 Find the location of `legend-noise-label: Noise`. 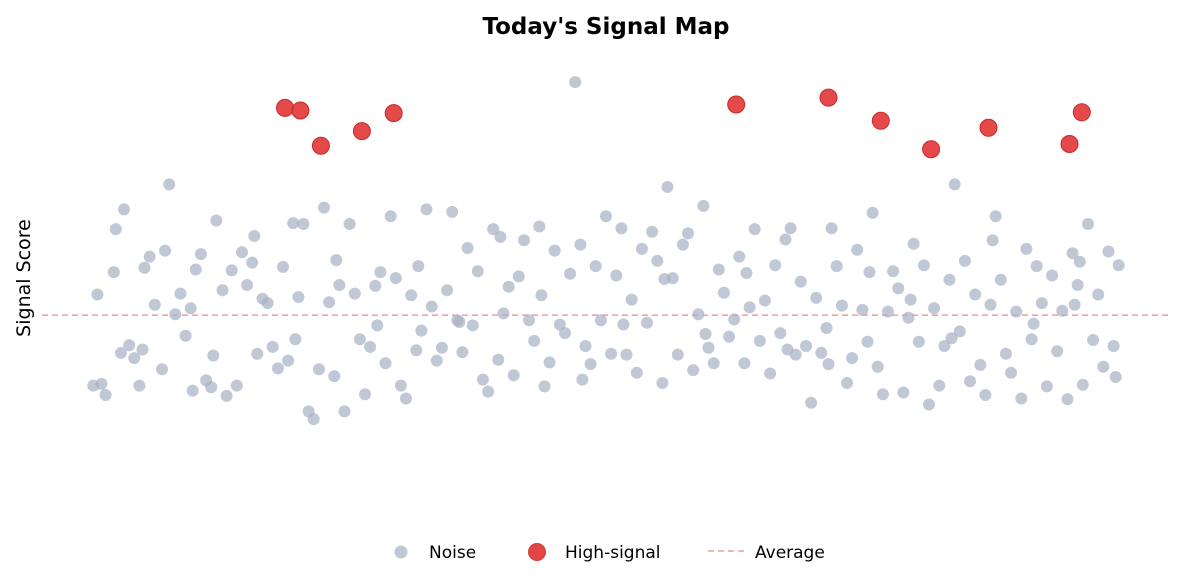

legend-noise-label: Noise is located at coordinates (452, 553).